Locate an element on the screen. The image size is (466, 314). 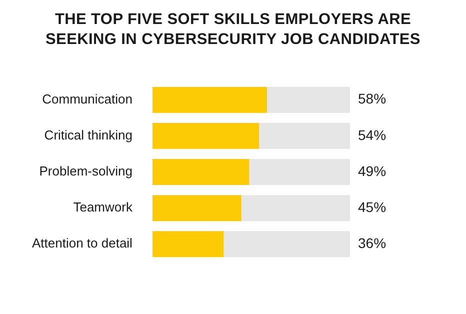
y-tick-label: Problem-solving is located at coordinates (85, 171).